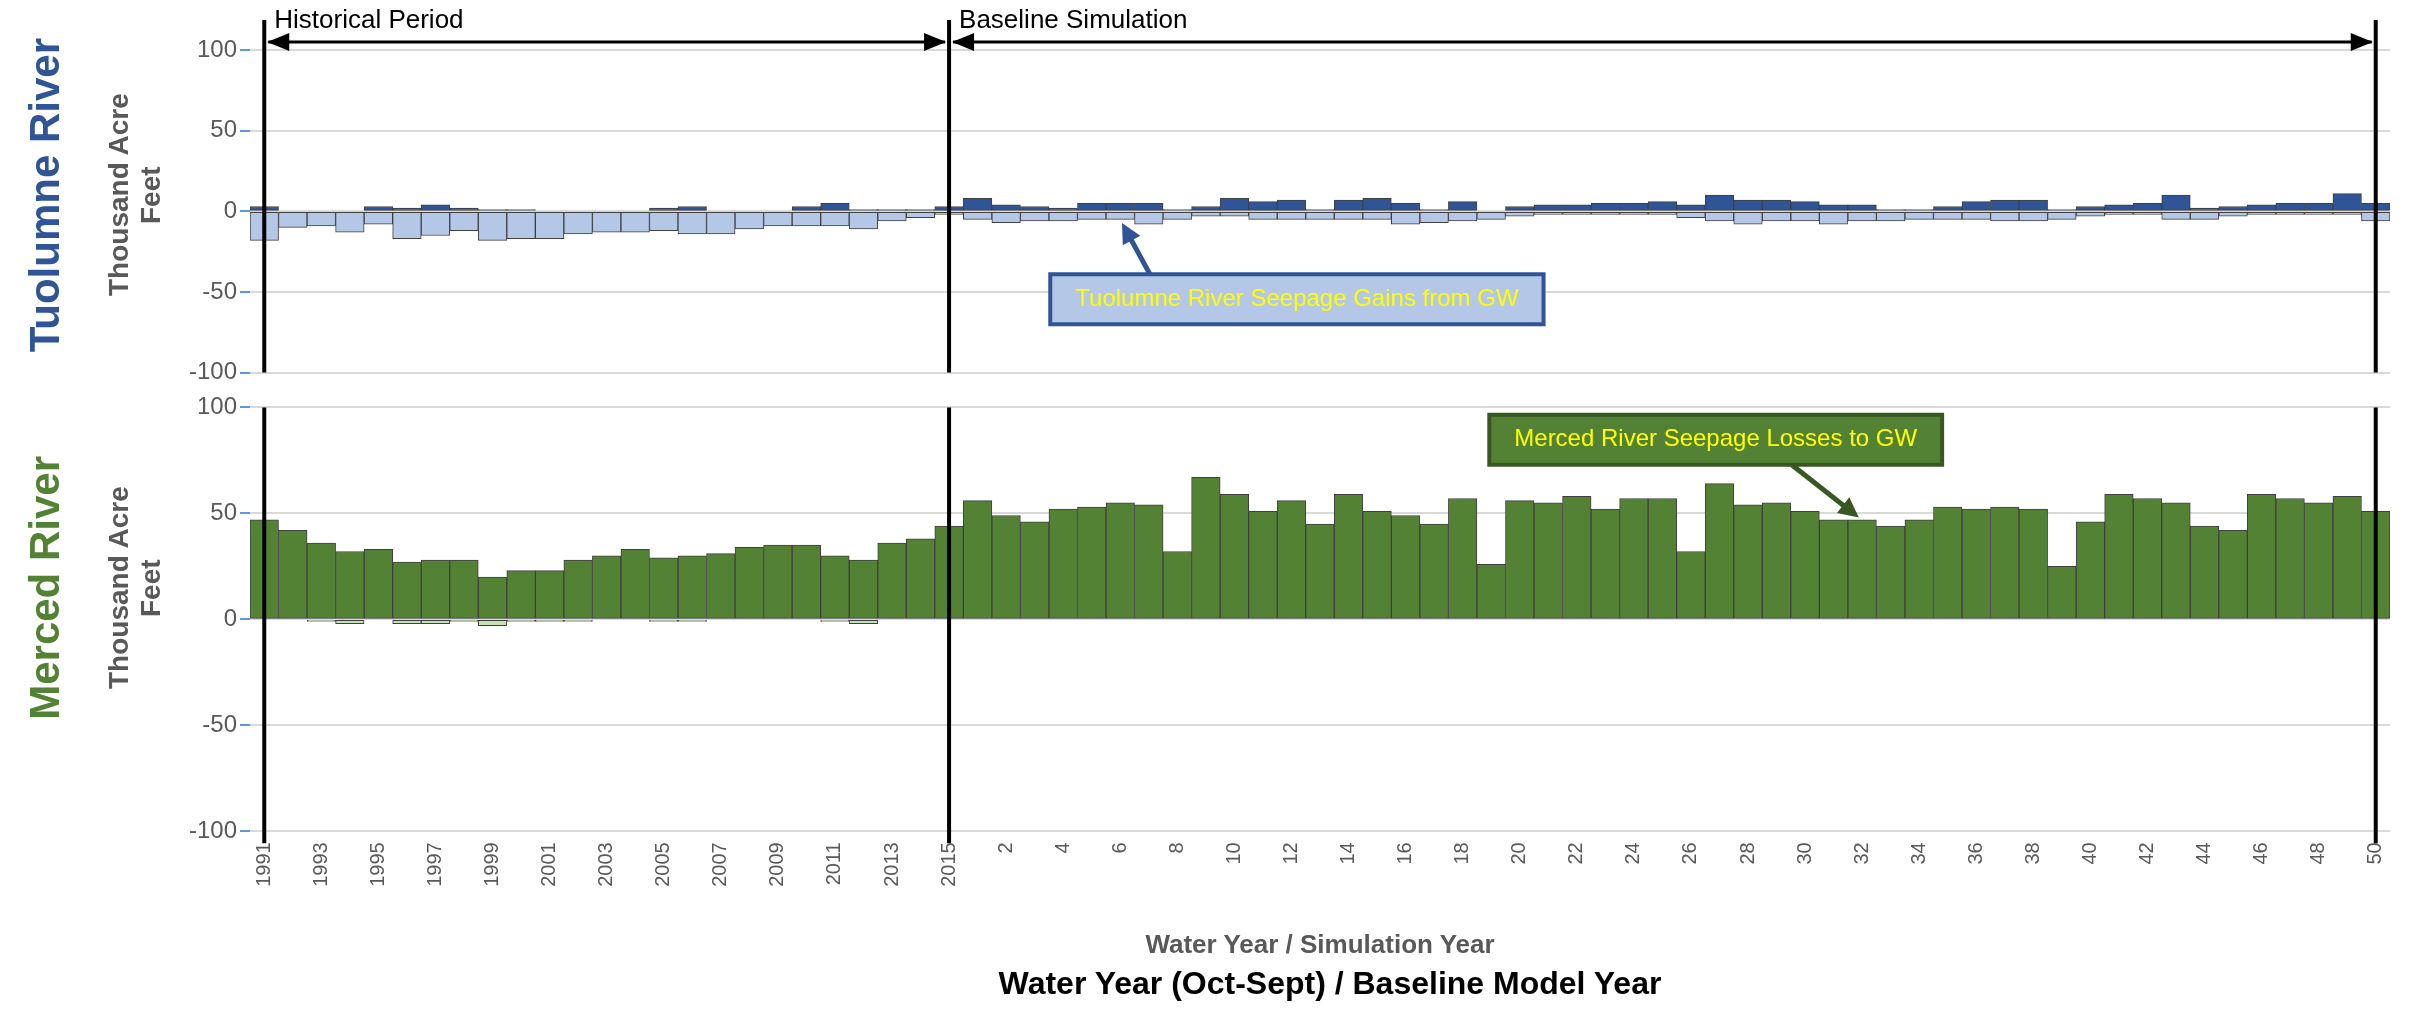 The width and height of the screenshot is (2430, 1023). Describe the element at coordinates (1320, 943) in the screenshot. I see `x-axis-title: Water Year / Simulation Year` at that location.